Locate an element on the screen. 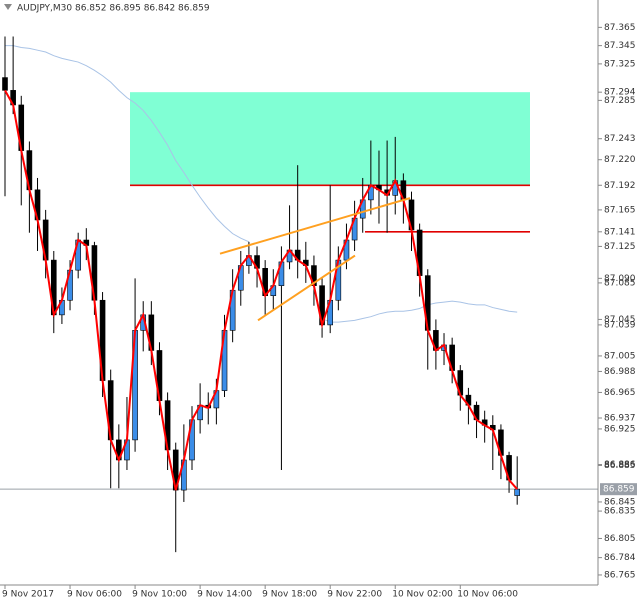 This screenshot has width=639, height=602. y-tick-label: 87.090 is located at coordinates (620, 279).